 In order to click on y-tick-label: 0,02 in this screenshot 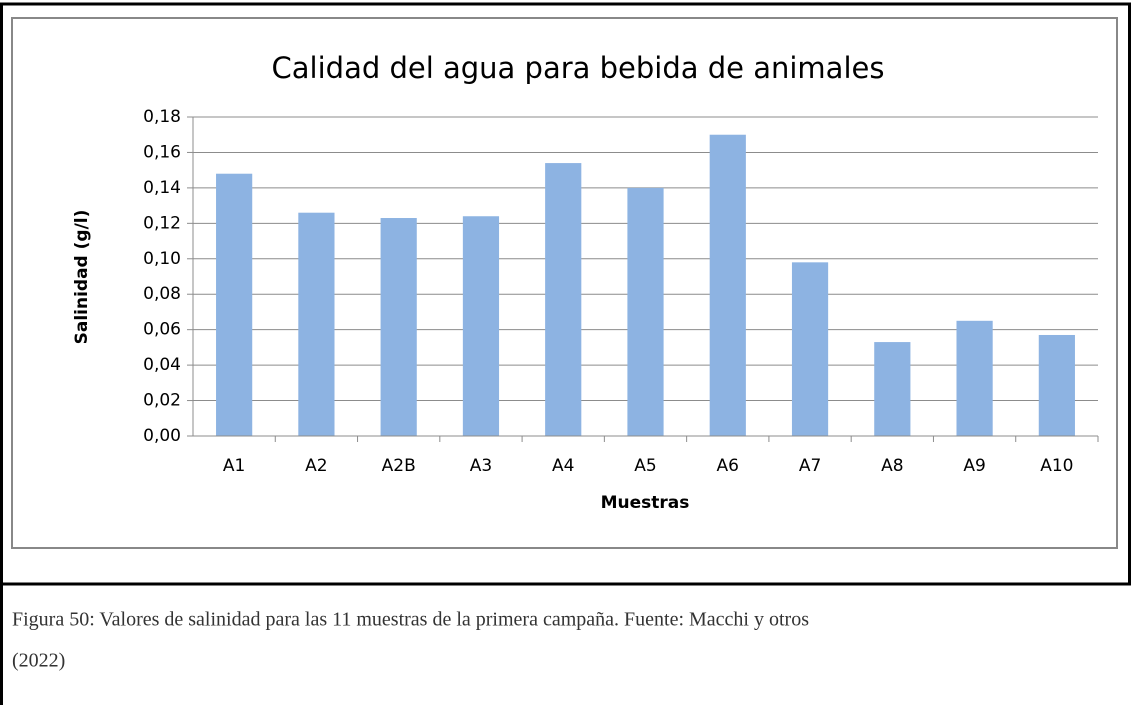, I will do `click(162, 401)`.